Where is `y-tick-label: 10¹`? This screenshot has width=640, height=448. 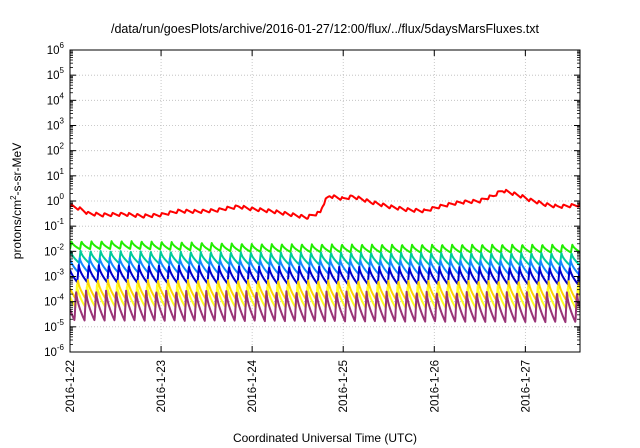
y-tick-label: 10¹ is located at coordinates (56, 175).